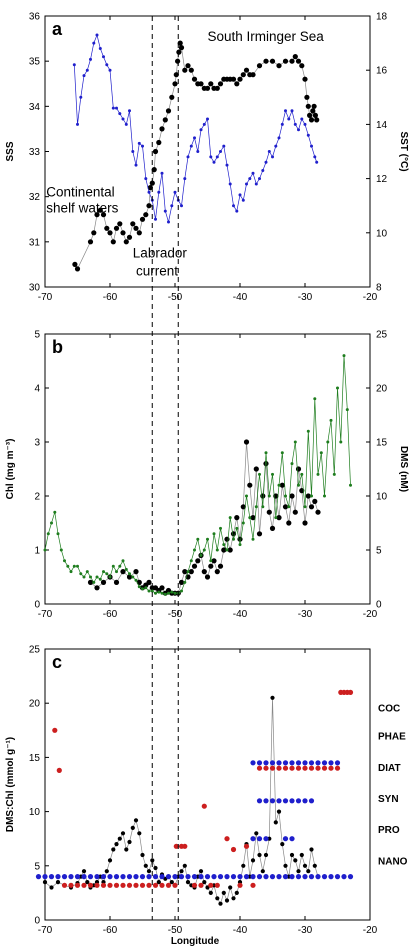 The height and width of the screenshot is (949, 409). Describe the element at coordinates (370, 297) in the screenshot. I see `x-tick-label: -20` at that location.